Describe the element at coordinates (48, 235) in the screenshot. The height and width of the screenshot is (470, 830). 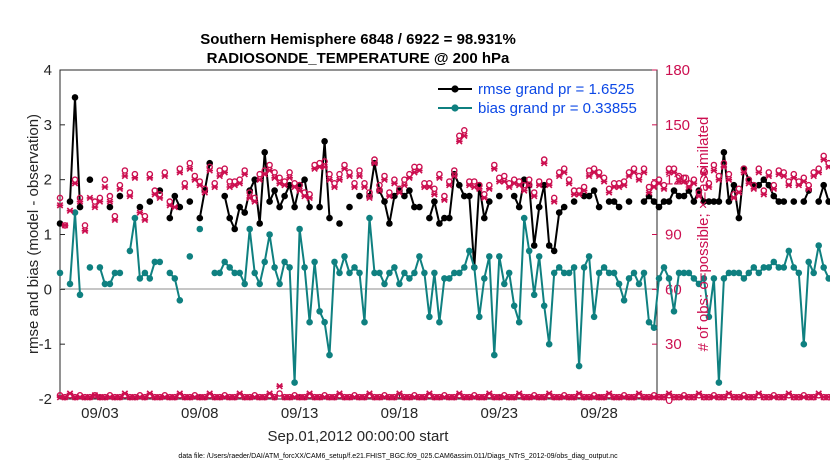
I see `y-tick-label: 1` at that location.